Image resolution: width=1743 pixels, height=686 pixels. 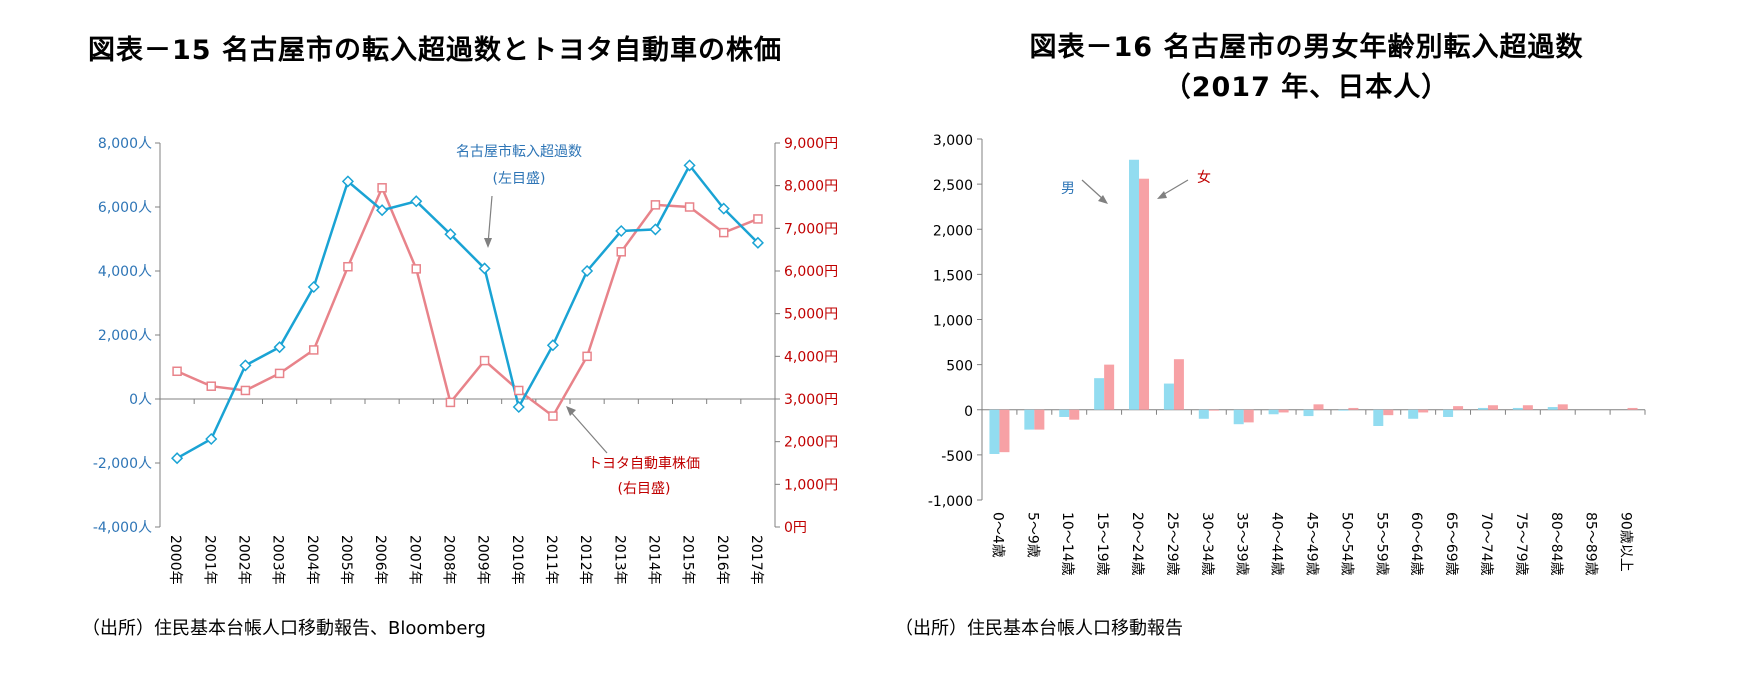 What do you see at coordinates (1416, 544) in the screenshot?
I see `category-label: 60～64歳` at bounding box center [1416, 544].